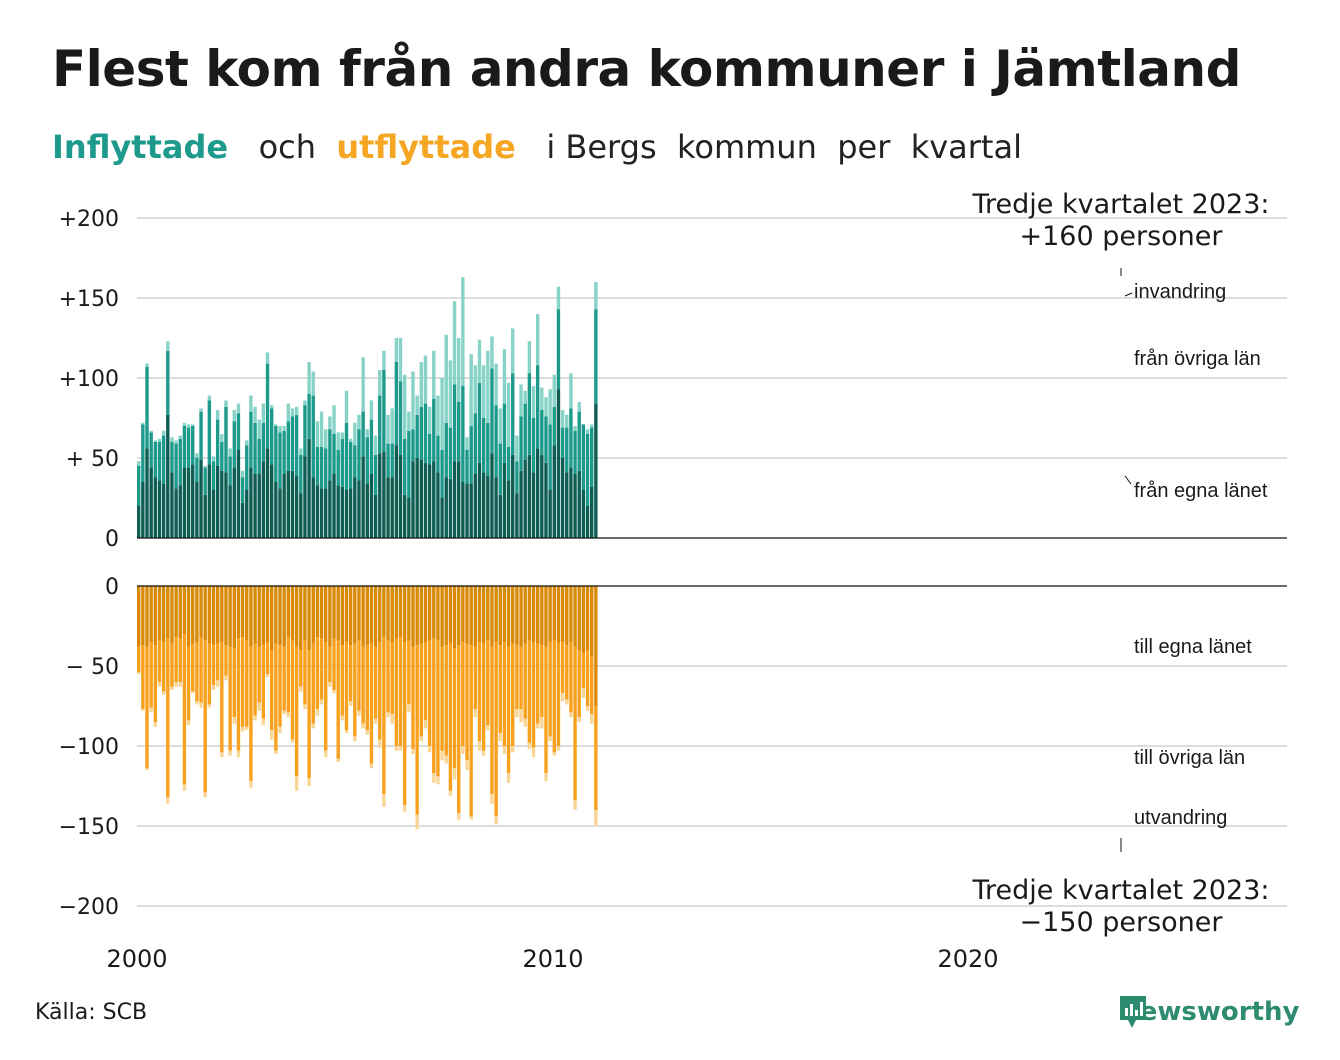  I want to click on y-tick-out: − 50, so click(92, 667).